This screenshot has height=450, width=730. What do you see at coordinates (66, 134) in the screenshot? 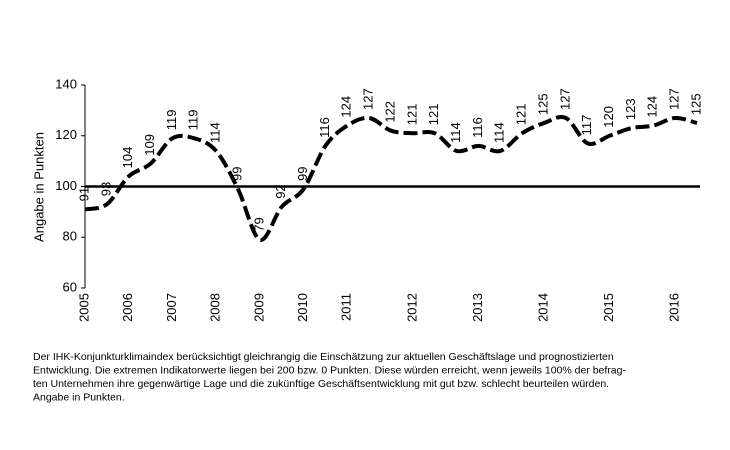
I see `y-tick-label: 120` at bounding box center [66, 134].